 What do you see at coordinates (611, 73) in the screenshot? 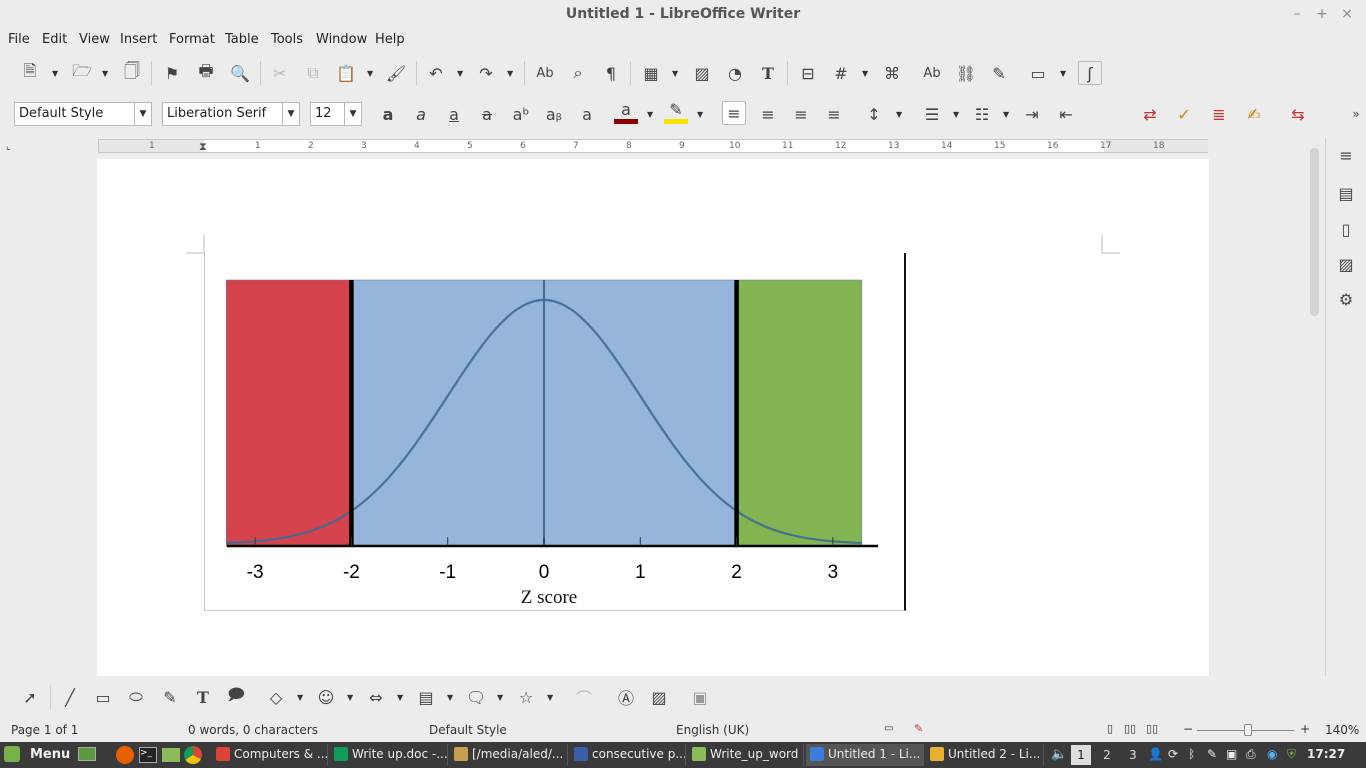
I see `formatting-marks-icon: ¶` at bounding box center [611, 73].